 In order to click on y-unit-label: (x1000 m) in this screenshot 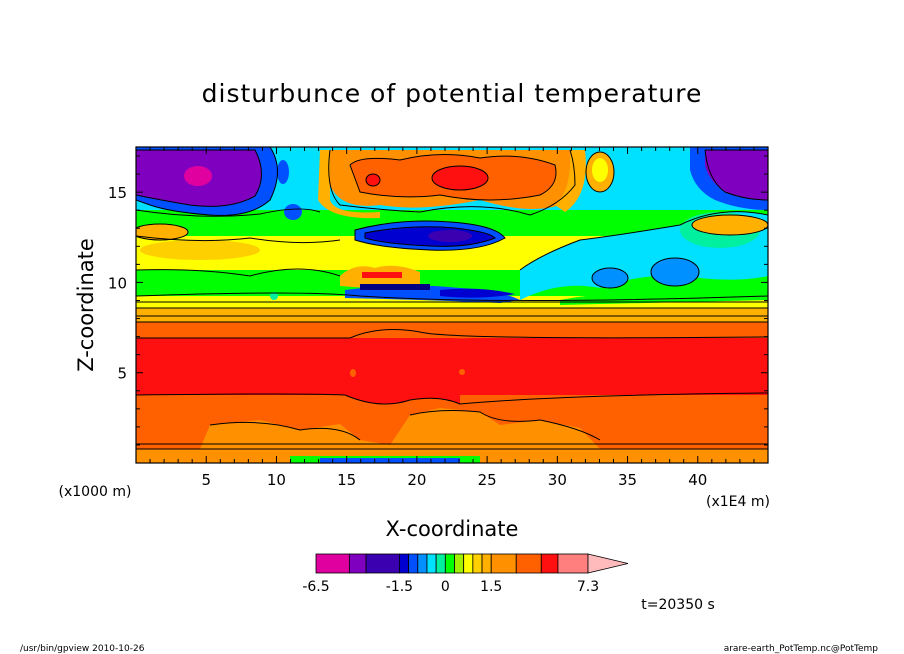, I will do `click(95, 492)`.